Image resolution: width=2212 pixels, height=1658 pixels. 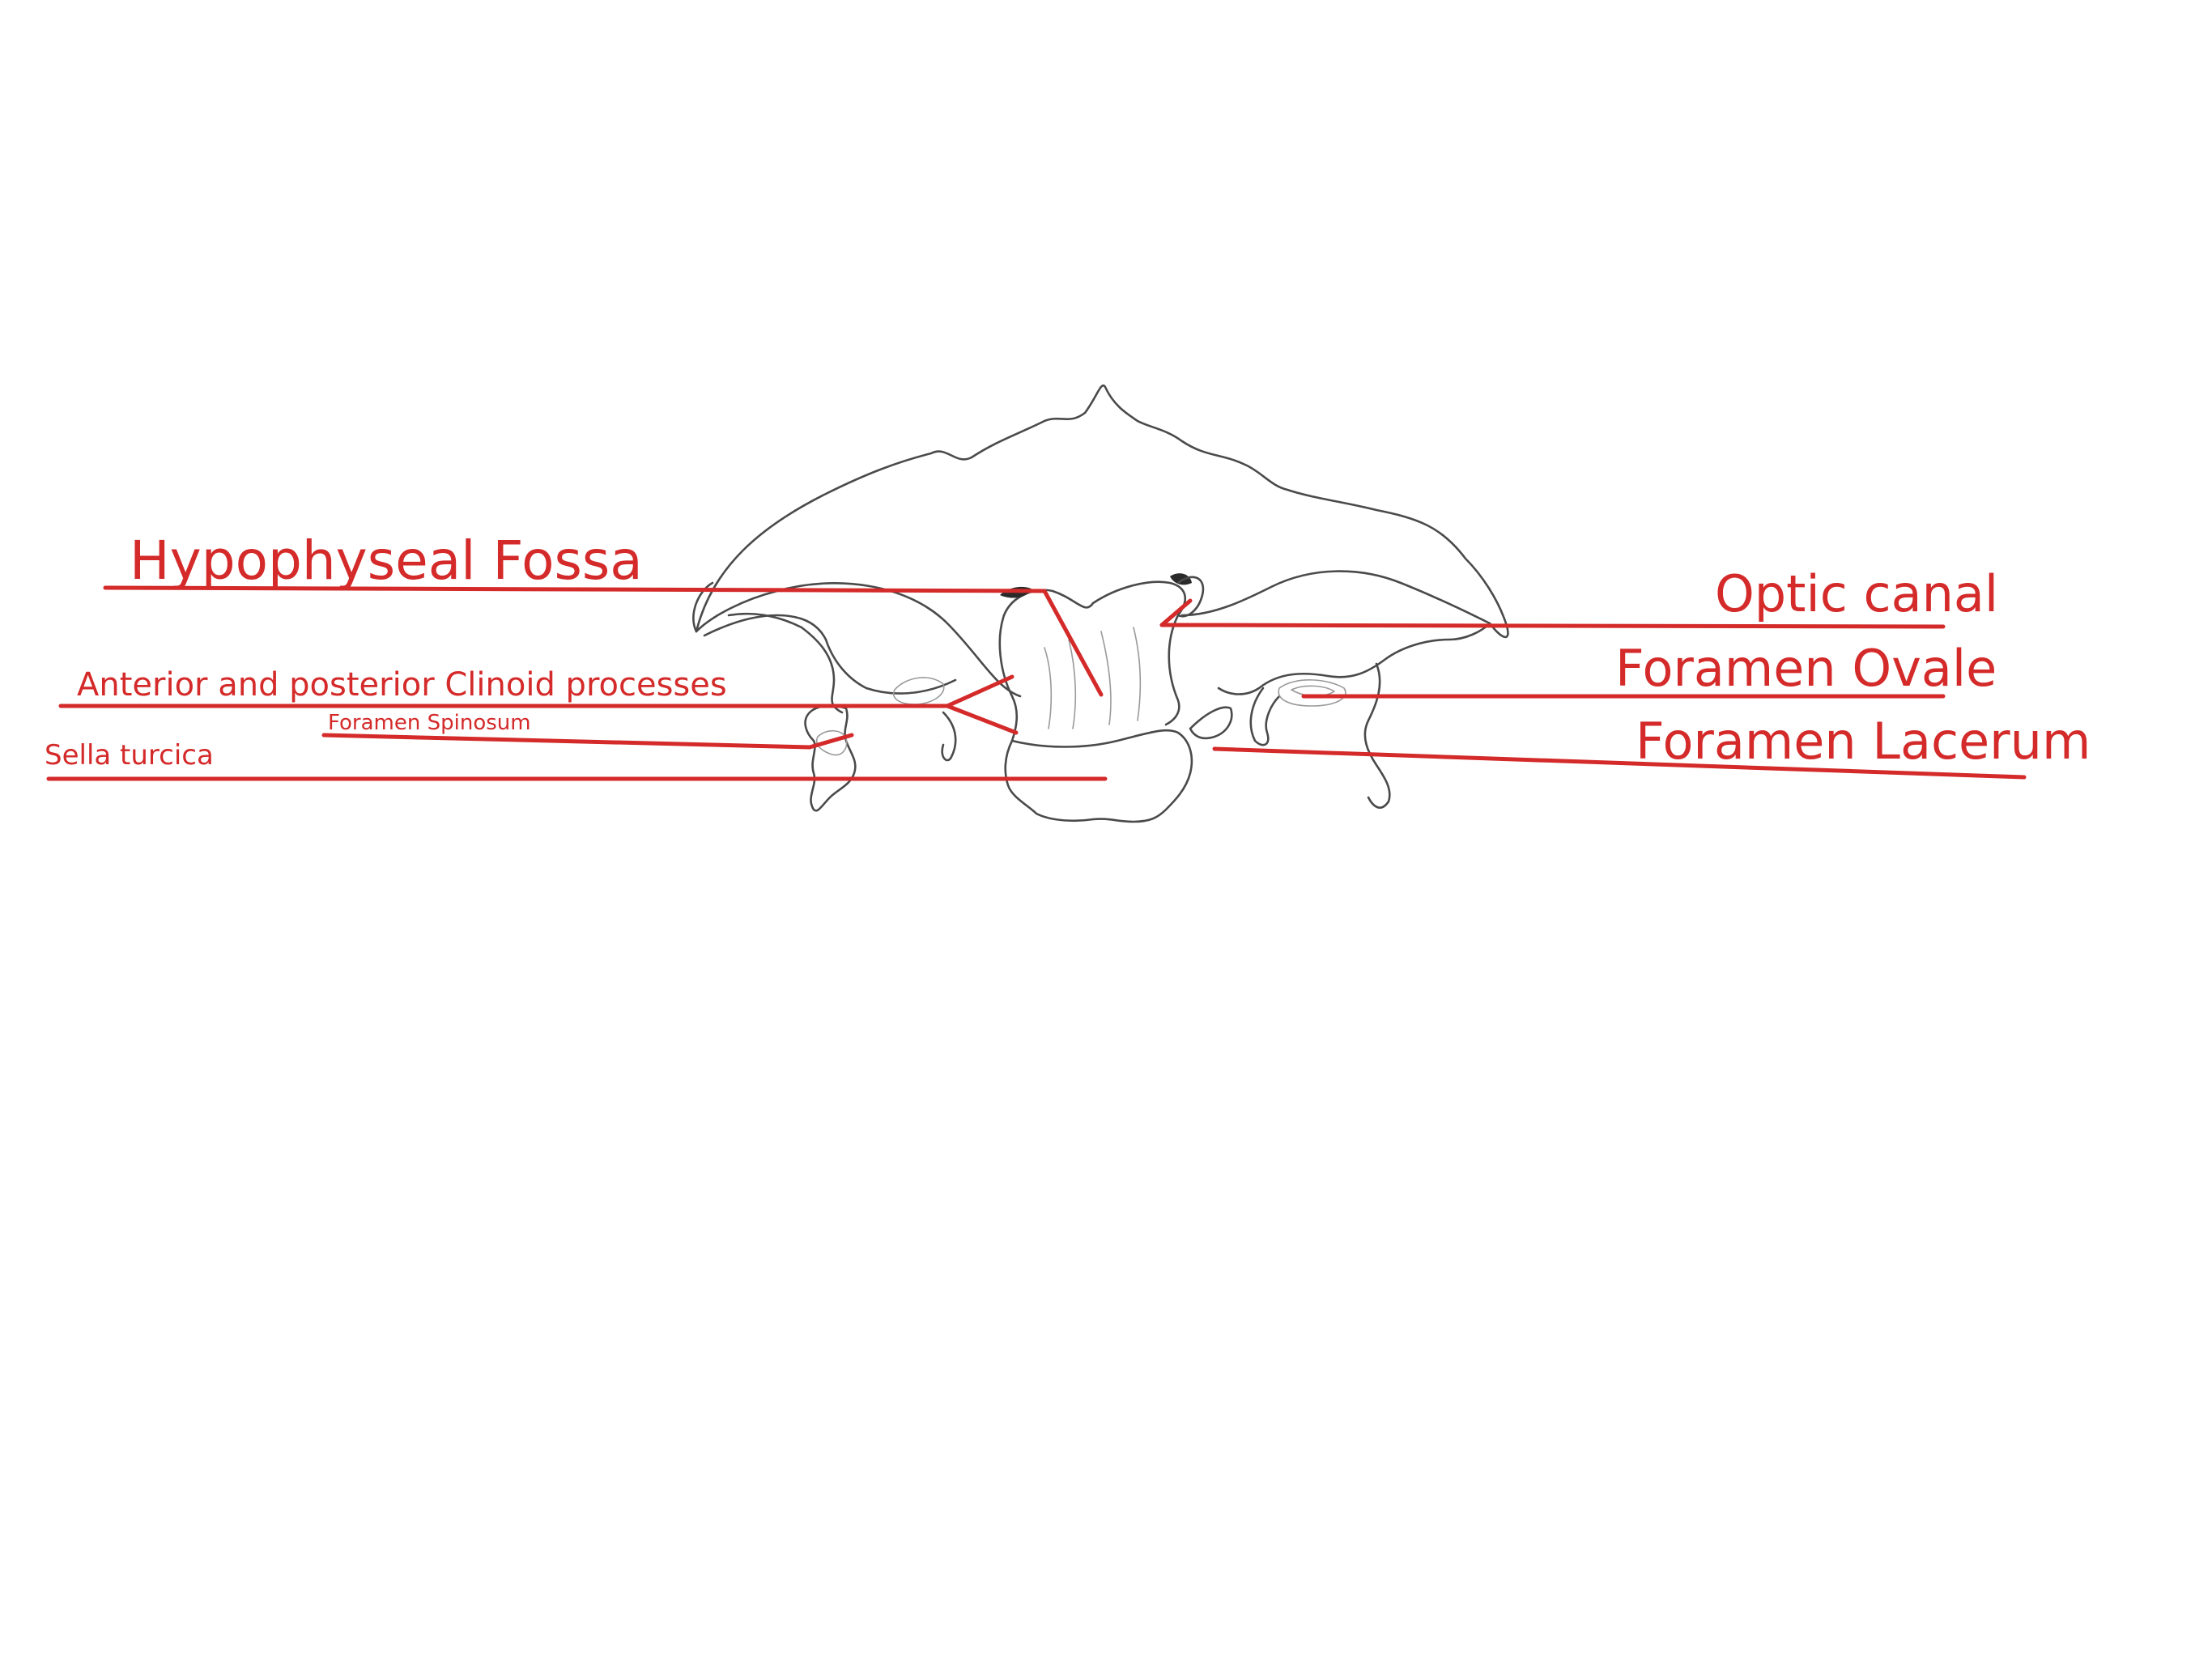 I want to click on label-anterior-posterior-clinoid: Anterior and posterior Clinoid processes, so click(x=402, y=685).